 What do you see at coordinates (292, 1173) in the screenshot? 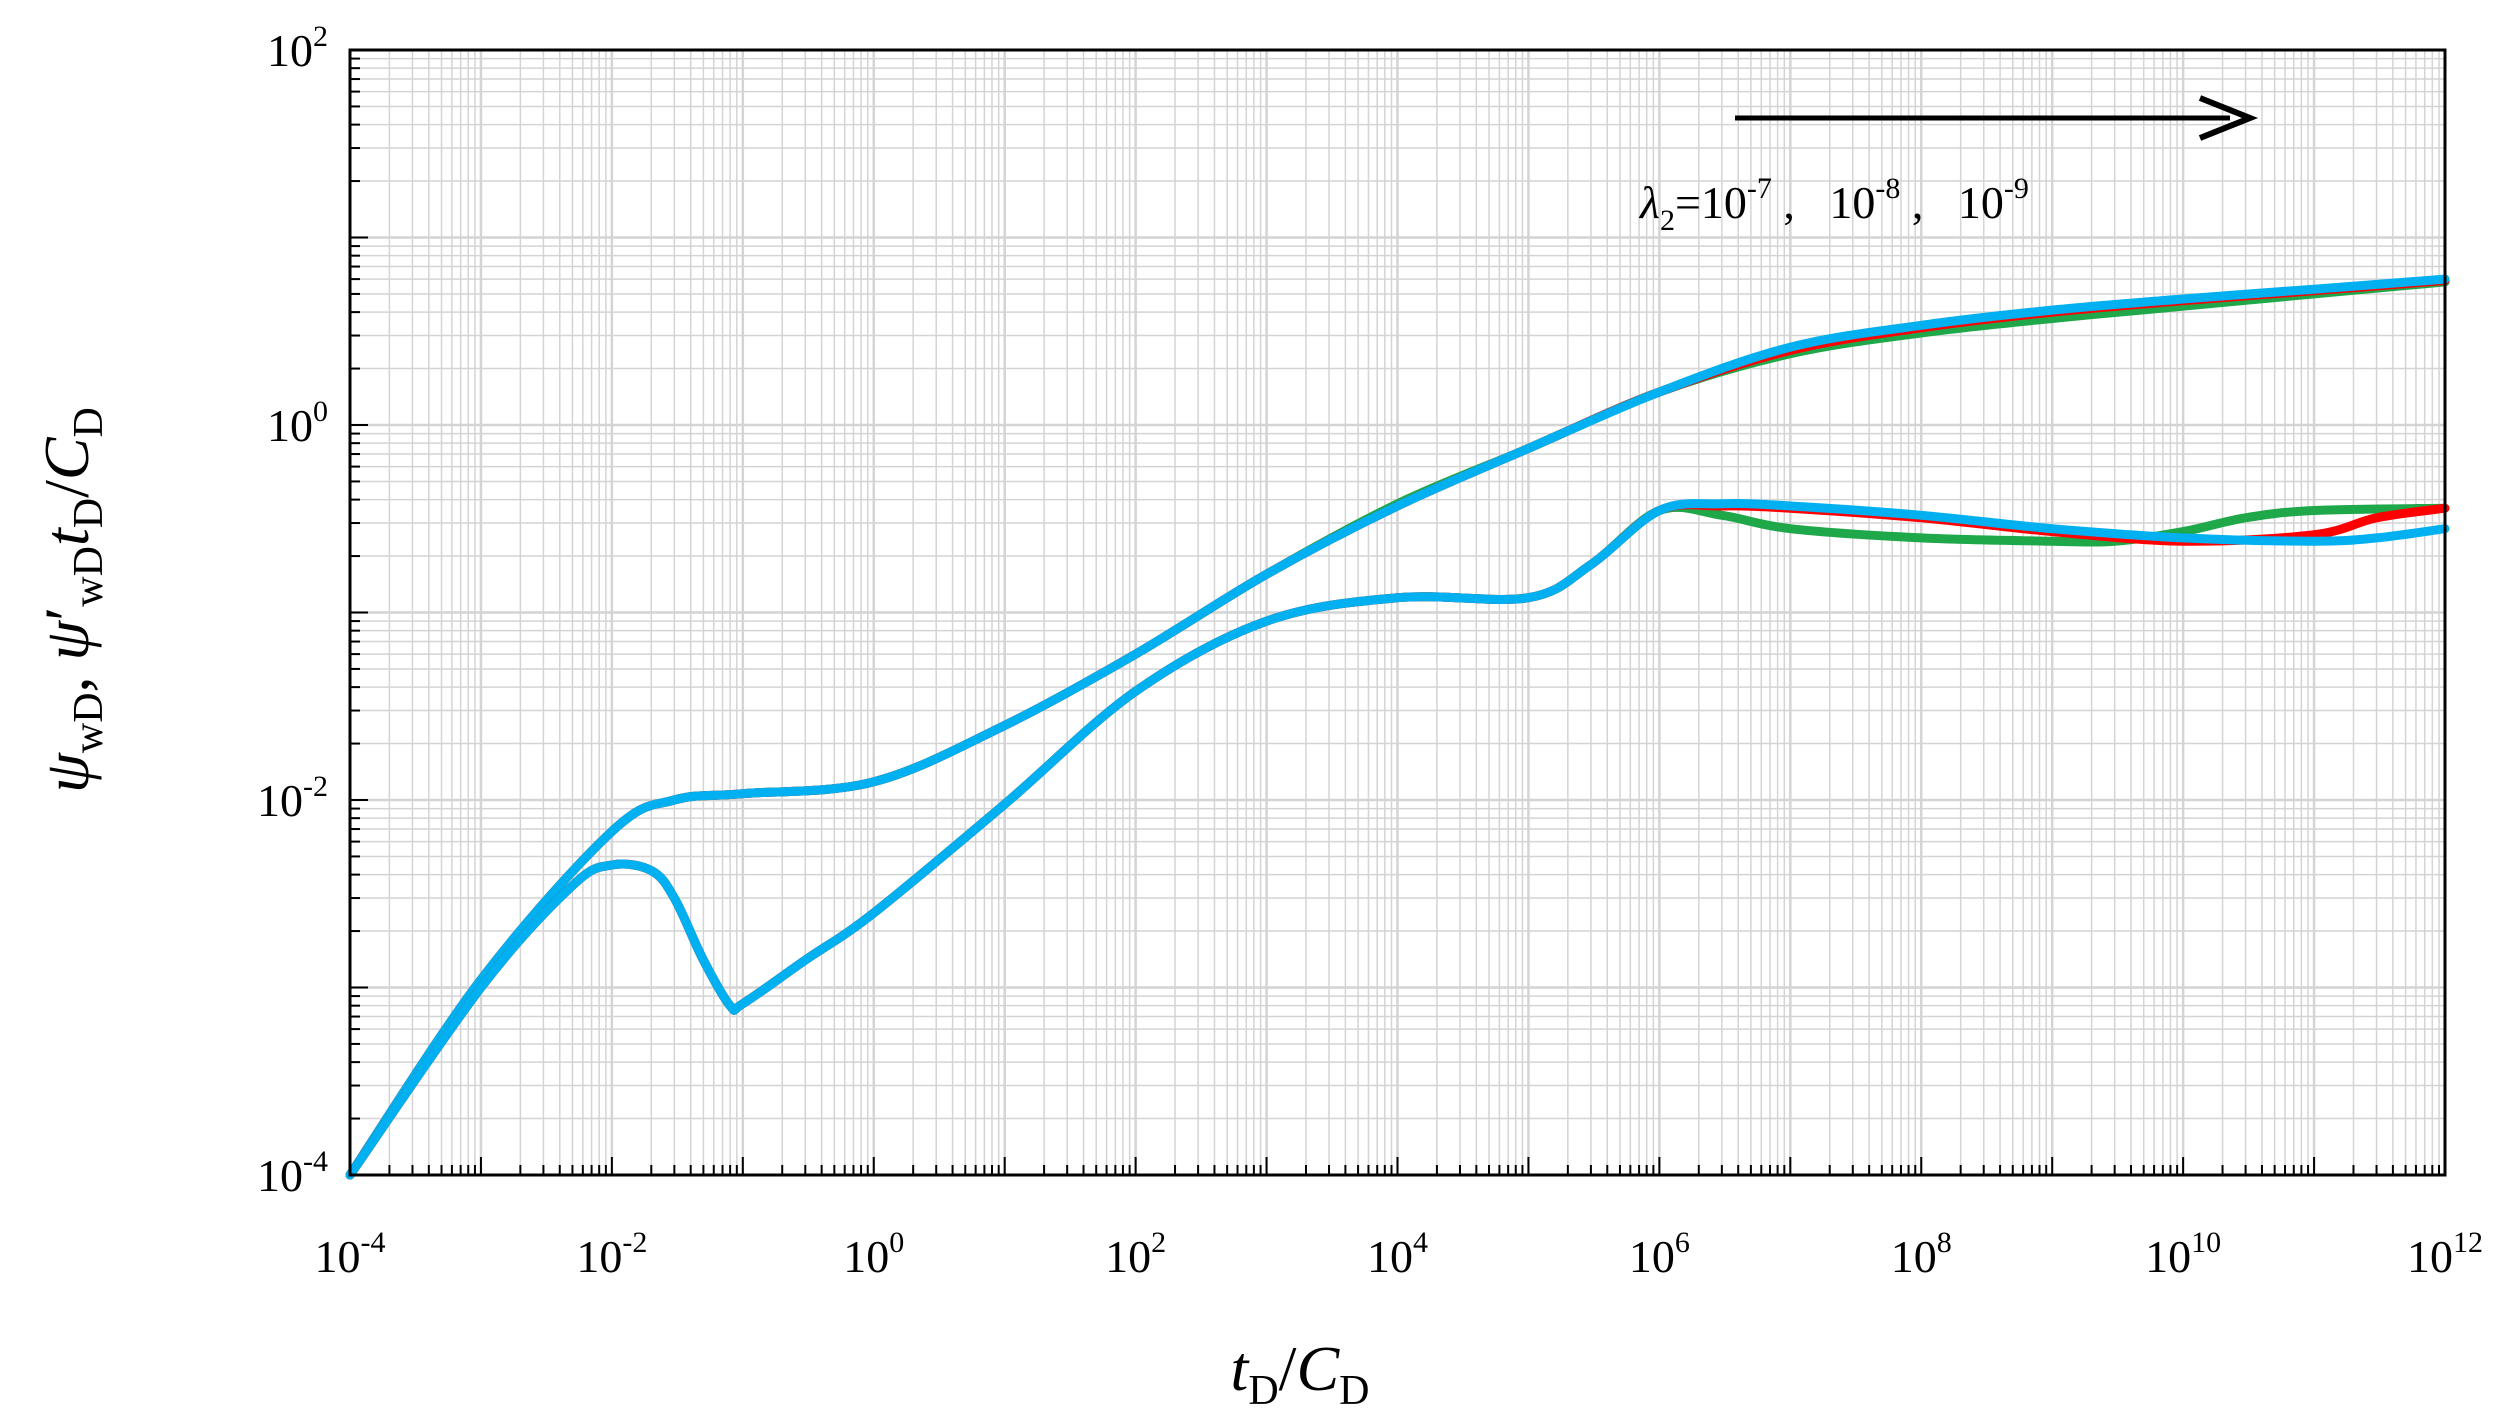
I see `y-tick-label: 10⁻⁴` at bounding box center [292, 1173].